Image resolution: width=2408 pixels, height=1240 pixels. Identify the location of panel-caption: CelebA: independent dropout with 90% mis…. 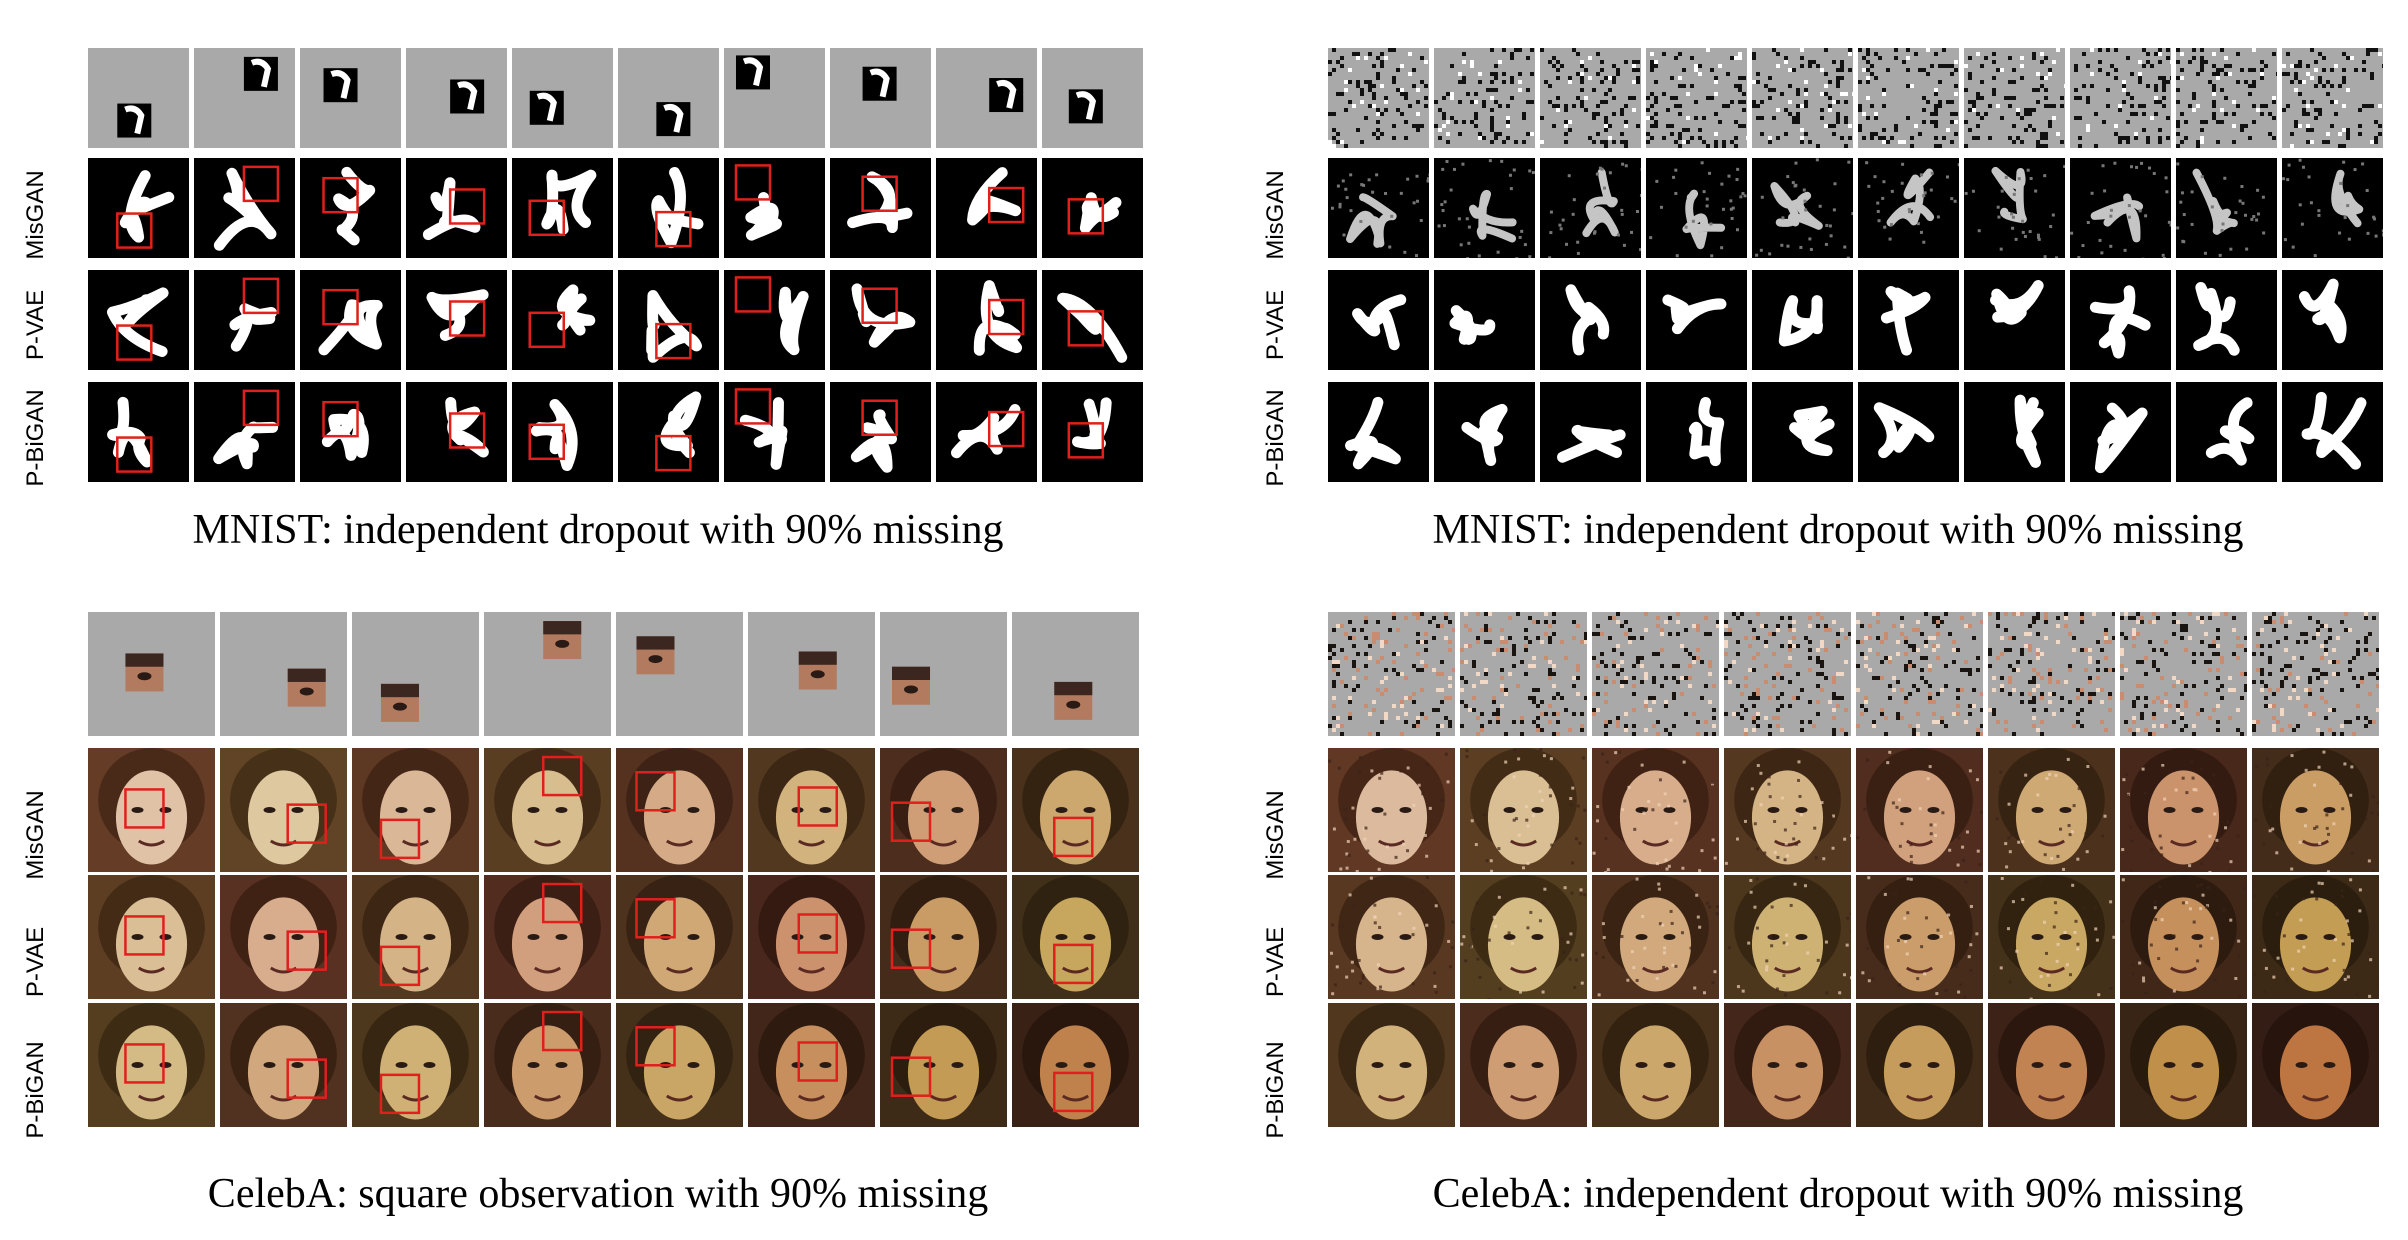
(1838, 1194).